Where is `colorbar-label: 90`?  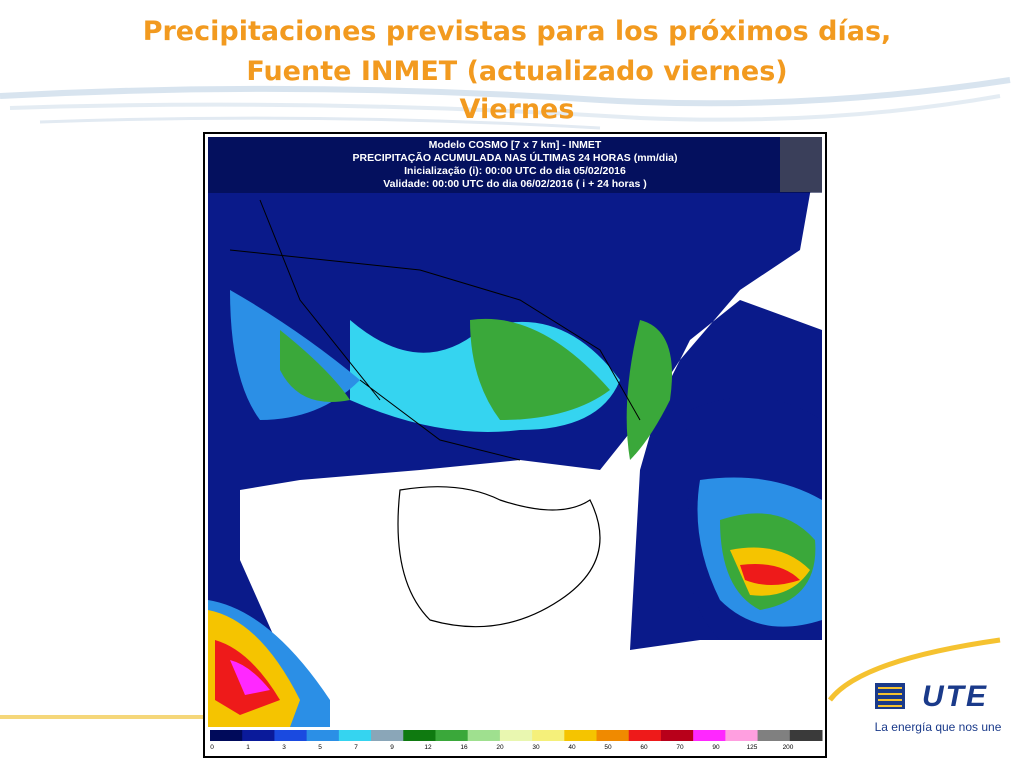 colorbar-label: 90 is located at coordinates (716, 747).